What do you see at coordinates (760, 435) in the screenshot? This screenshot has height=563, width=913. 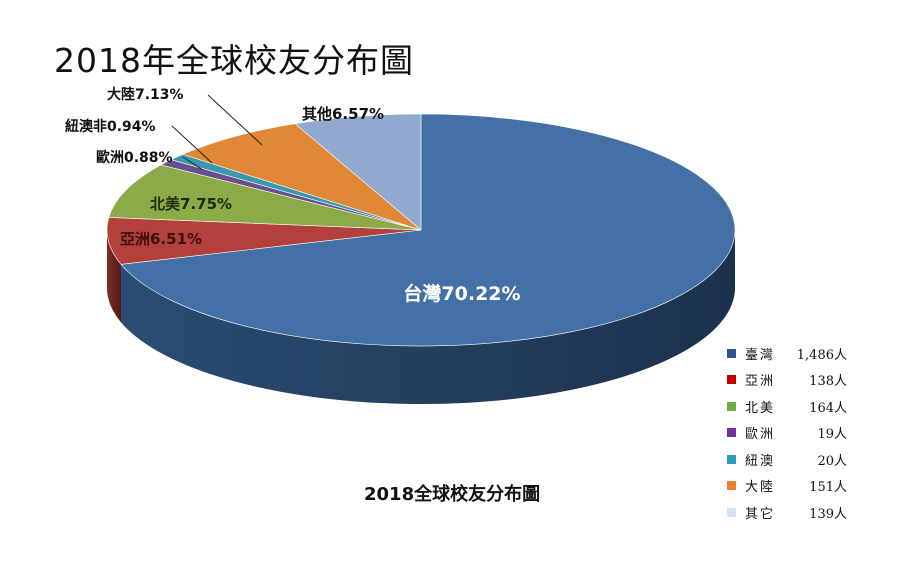 I see `legend-name-3: 歐洲` at bounding box center [760, 435].